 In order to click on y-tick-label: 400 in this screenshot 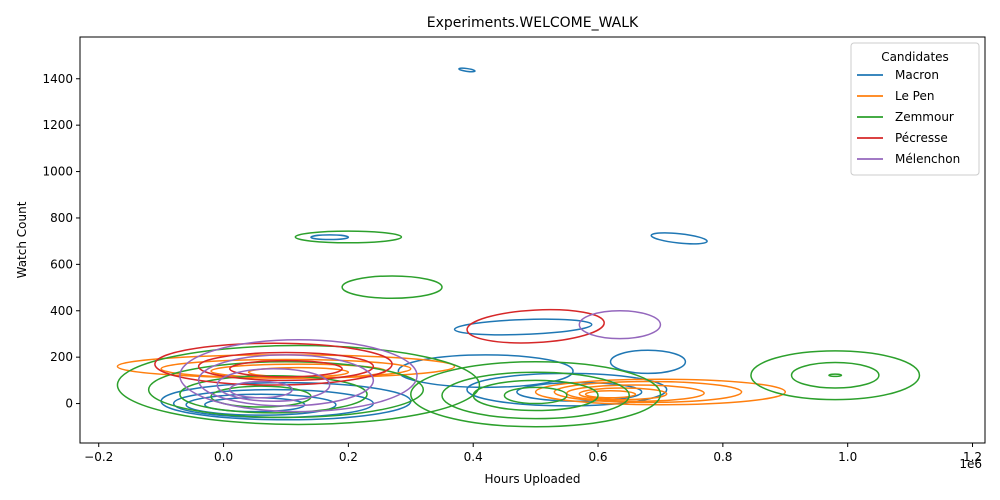, I will do `click(61, 311)`.